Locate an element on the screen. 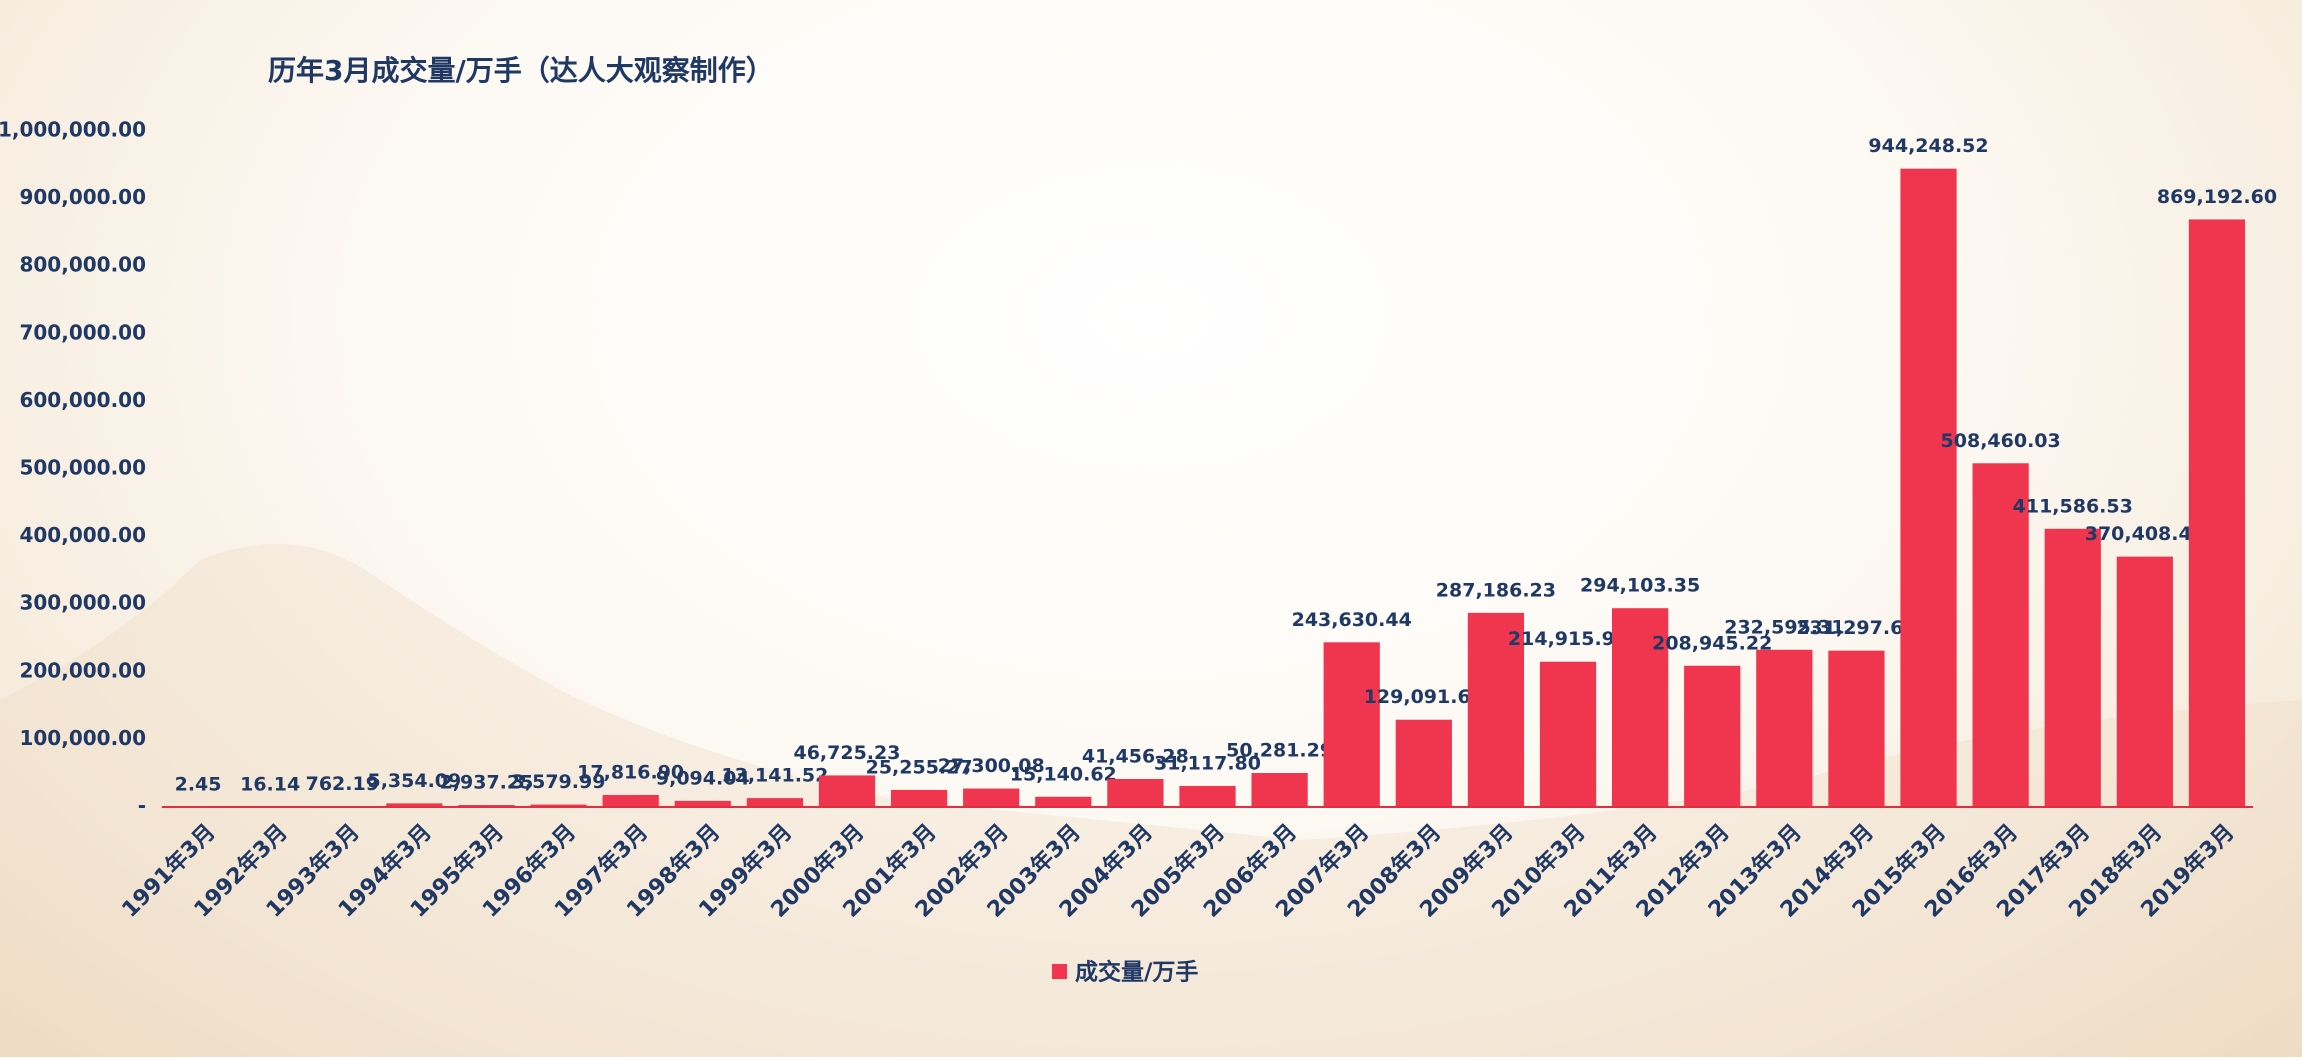 This screenshot has height=1061, width=2302. value-label: 869,192.60 is located at coordinates (2217, 197).